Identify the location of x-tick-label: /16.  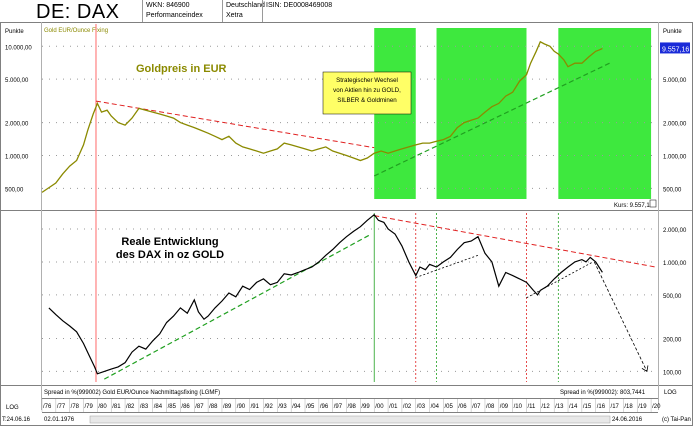
(601, 407).